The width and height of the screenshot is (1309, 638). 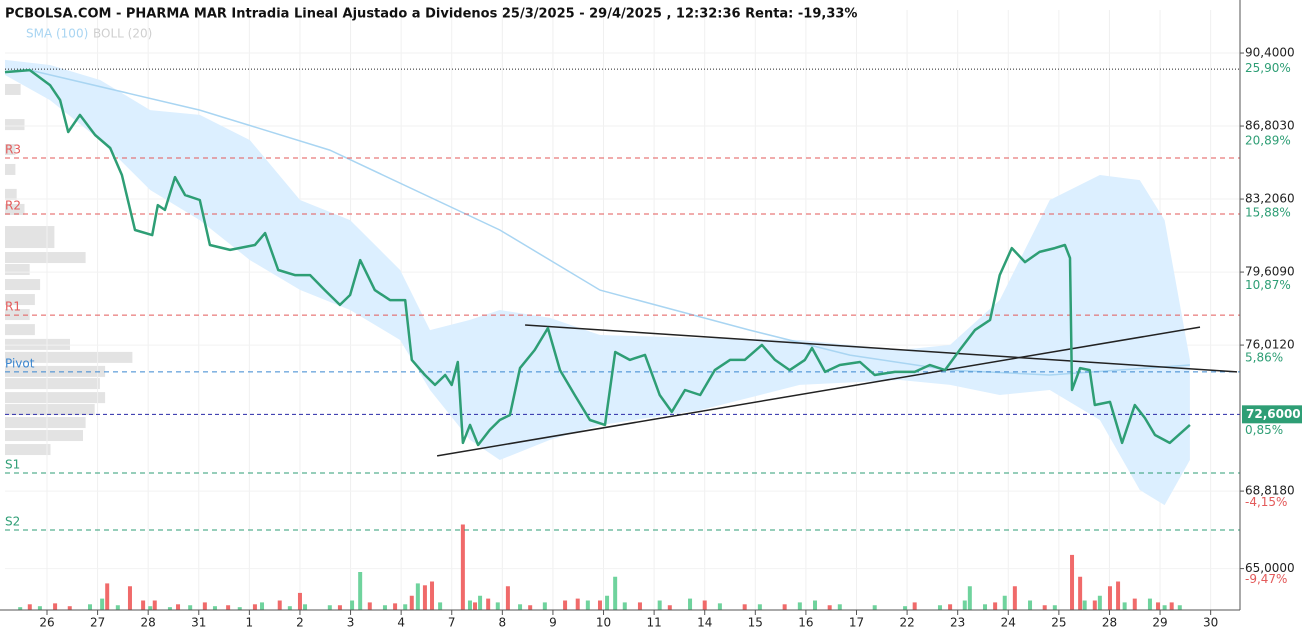 I want to click on x-tick-label: 1, so click(x=250, y=623).